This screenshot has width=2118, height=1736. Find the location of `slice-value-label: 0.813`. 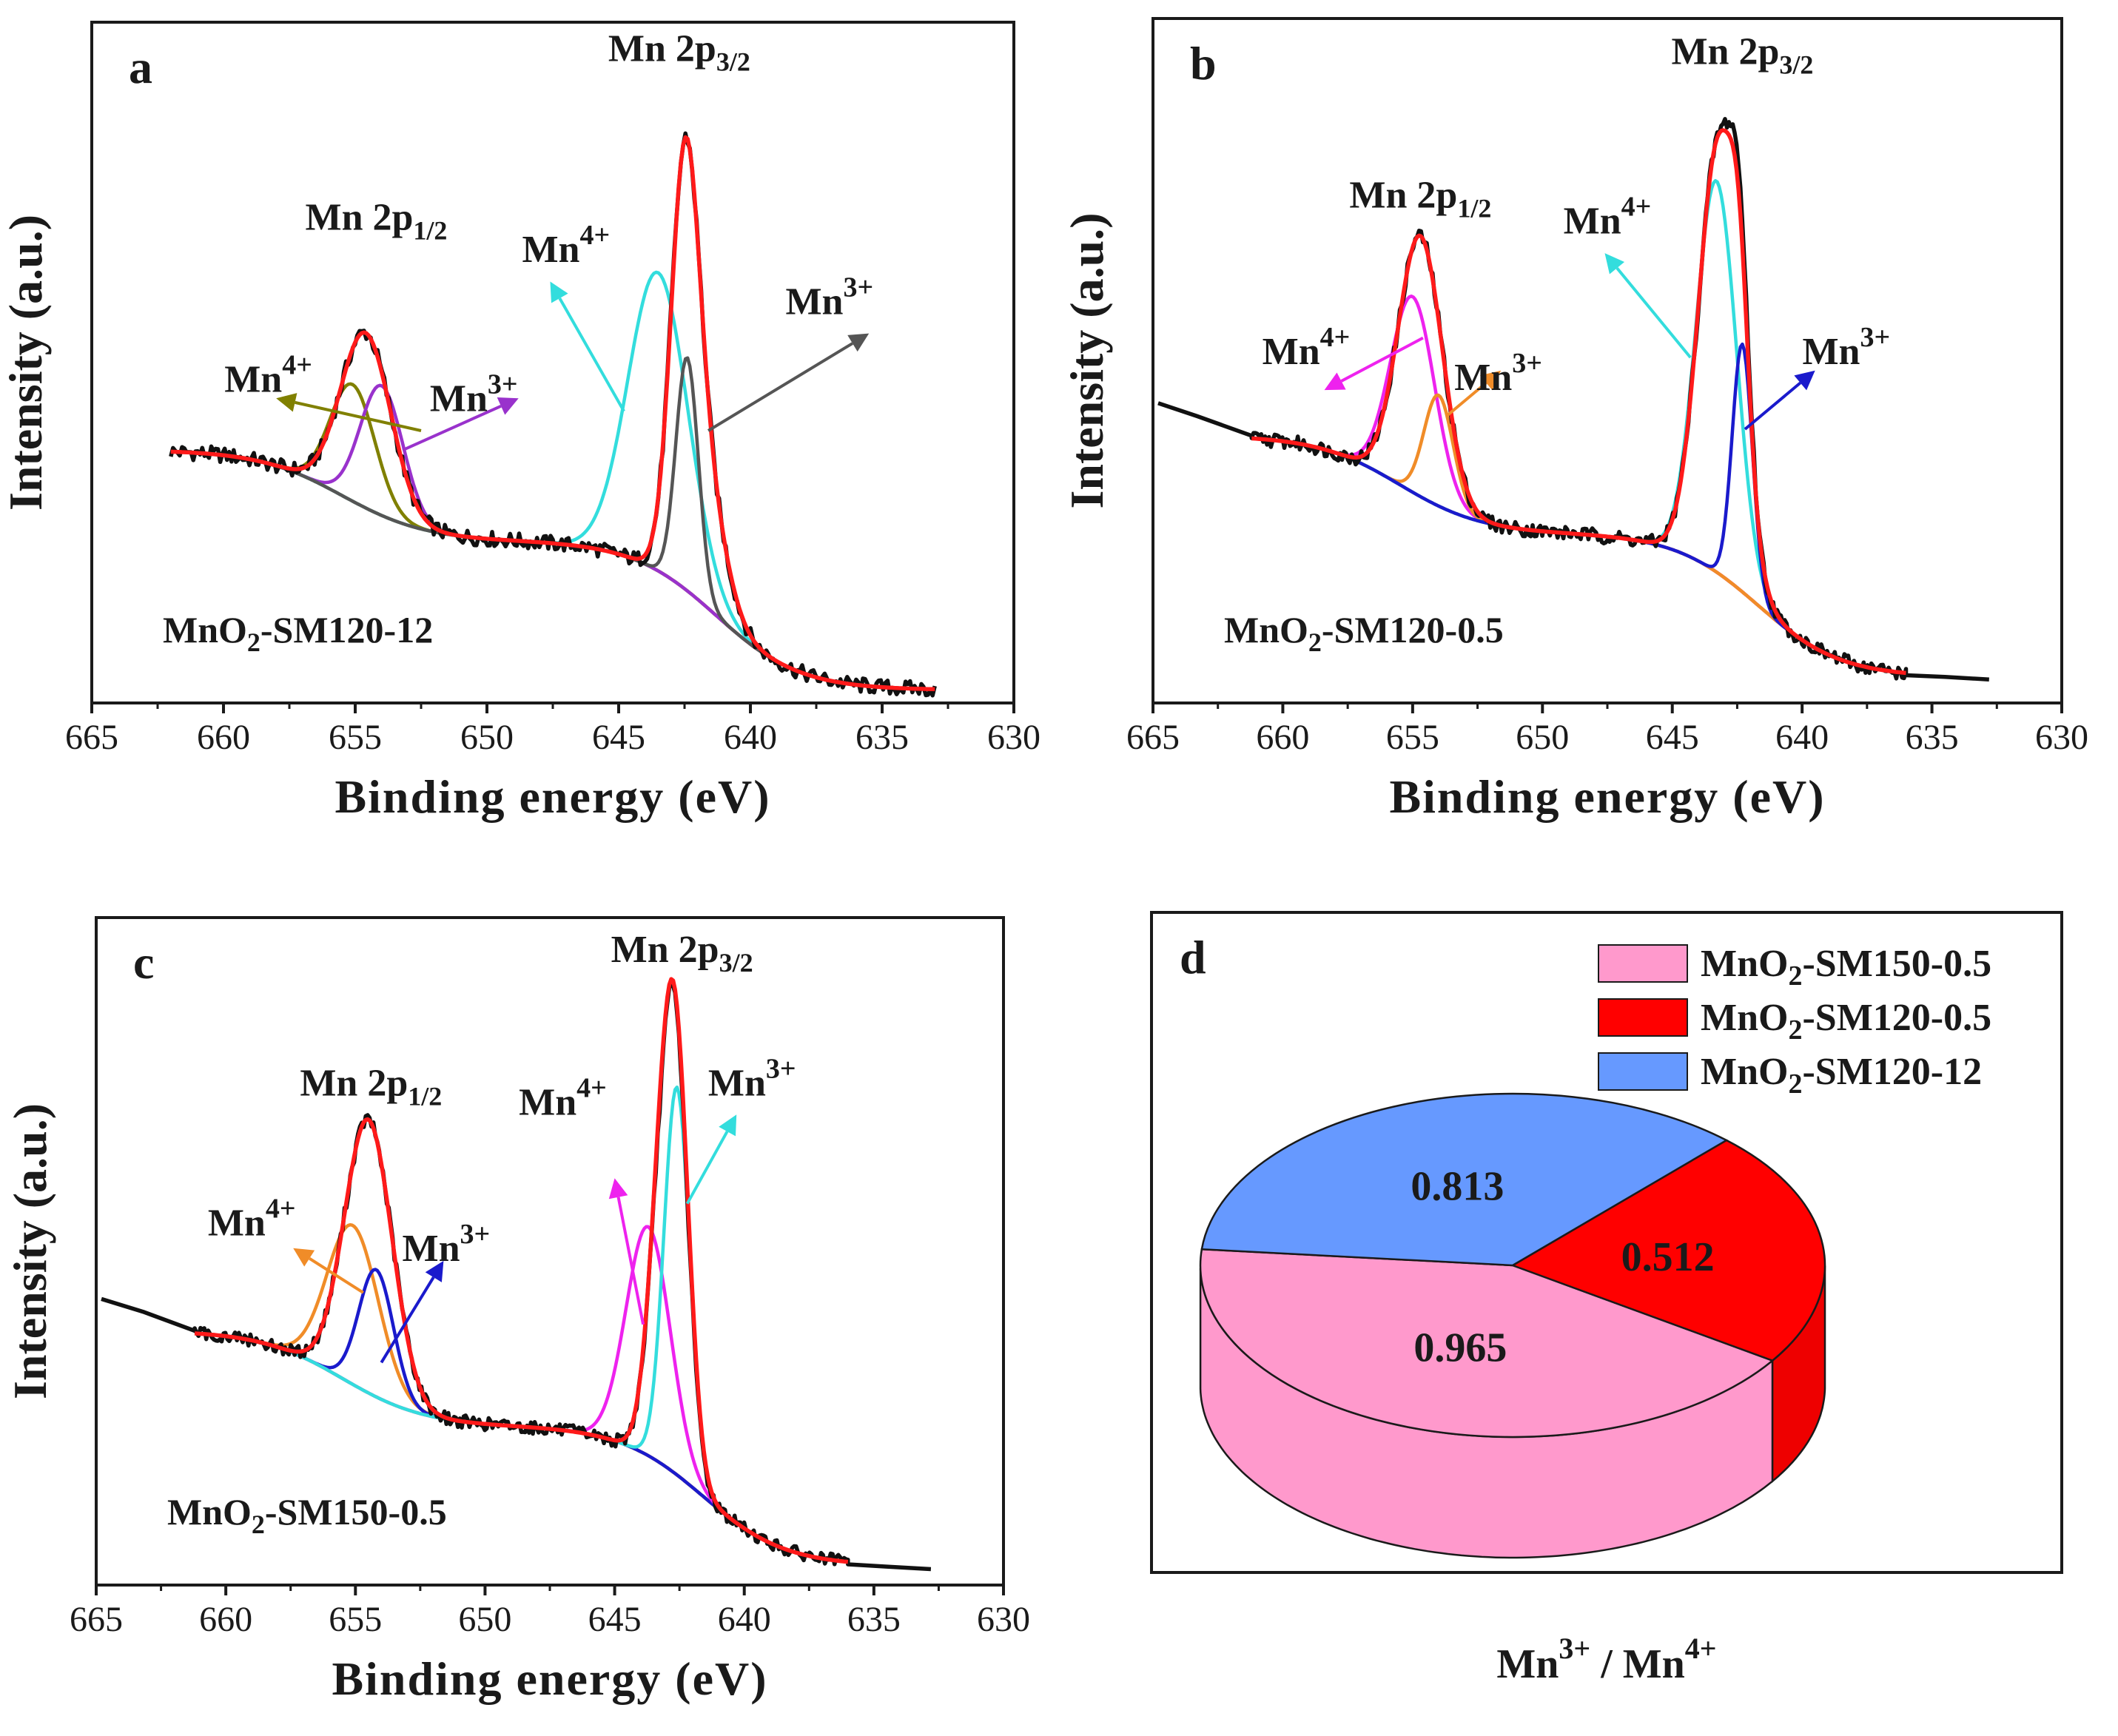

slice-value-label: 0.813 is located at coordinates (1457, 1186).